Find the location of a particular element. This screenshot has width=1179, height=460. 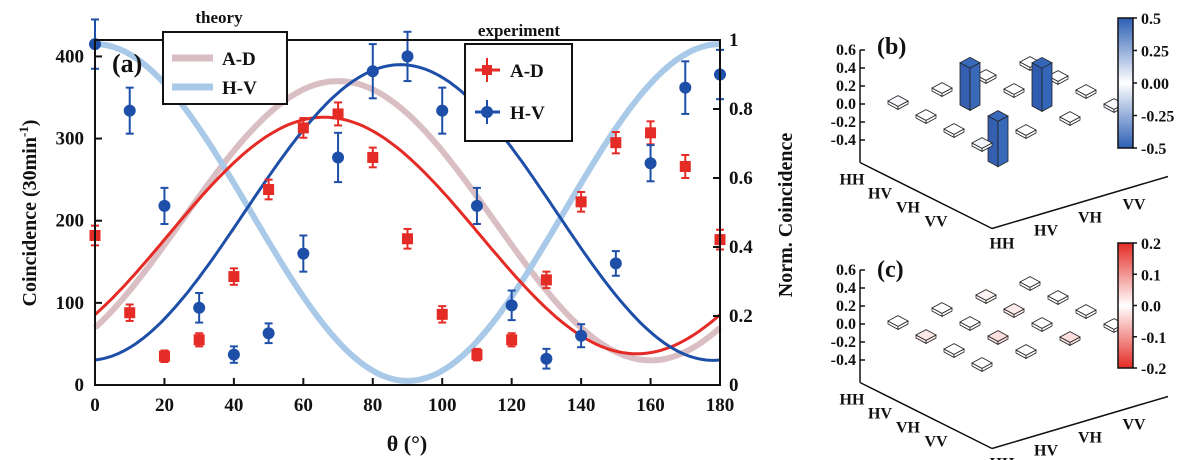

legend-theory-box is located at coordinates (225, 68).